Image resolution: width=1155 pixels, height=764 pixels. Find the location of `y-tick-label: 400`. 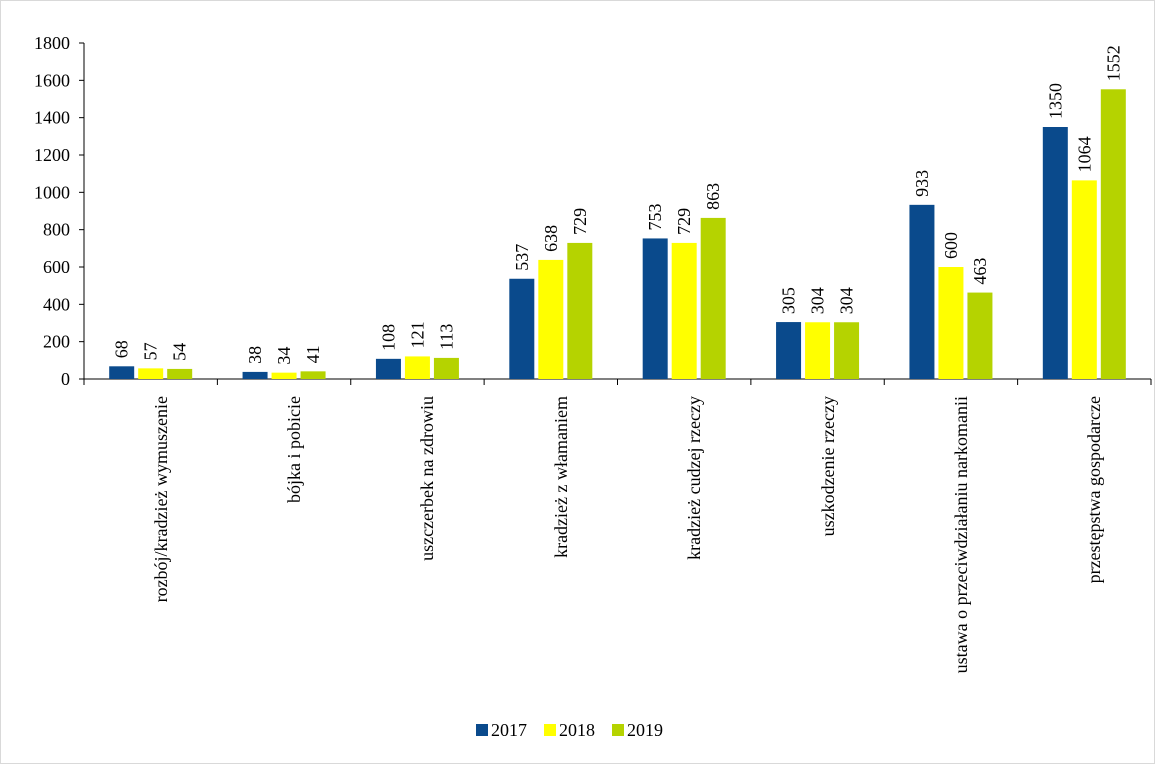

y-tick-label: 400 is located at coordinates (56, 304).